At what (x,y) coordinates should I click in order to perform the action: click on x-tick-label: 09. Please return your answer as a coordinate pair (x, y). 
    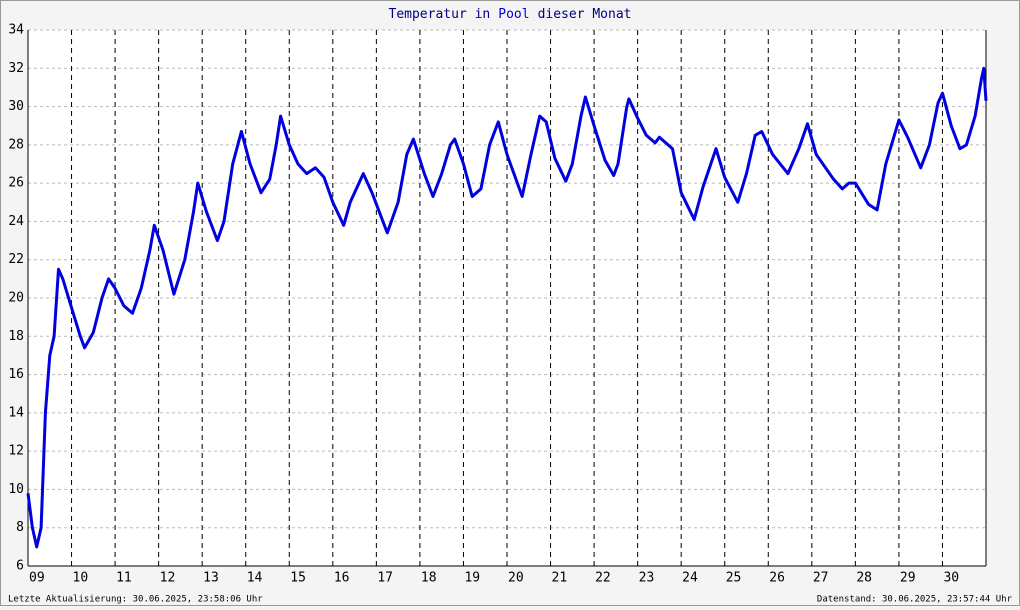
    Looking at the image, I should click on (37, 578).